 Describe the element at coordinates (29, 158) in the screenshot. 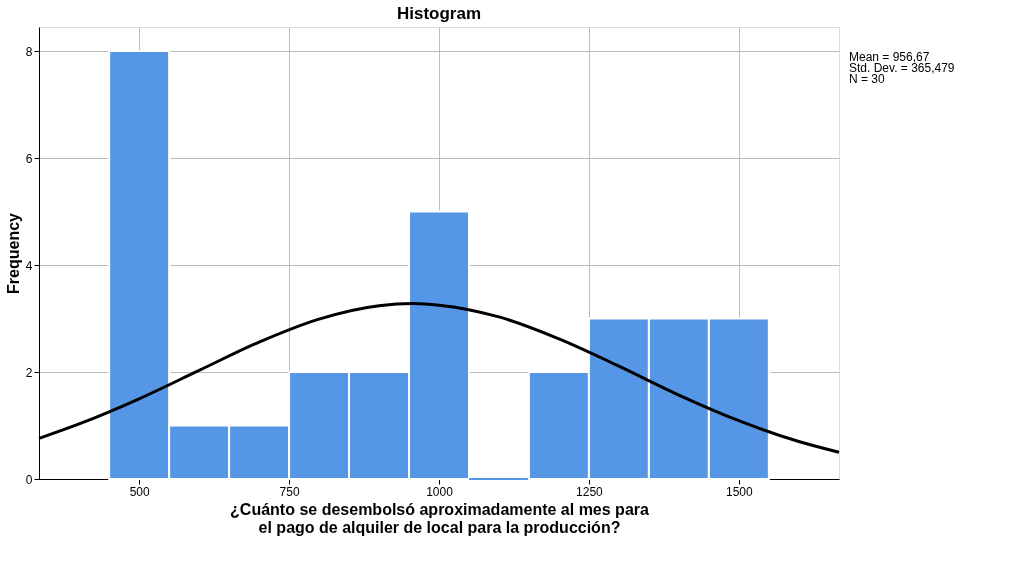

I see `y-tick-label: 6` at that location.